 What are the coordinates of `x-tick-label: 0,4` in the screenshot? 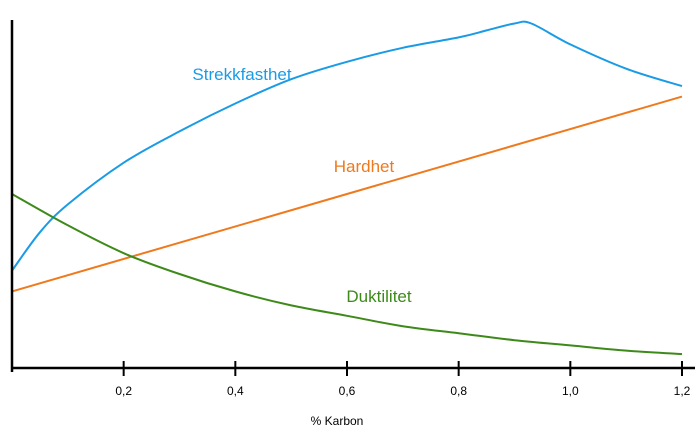 It's located at (235, 391).